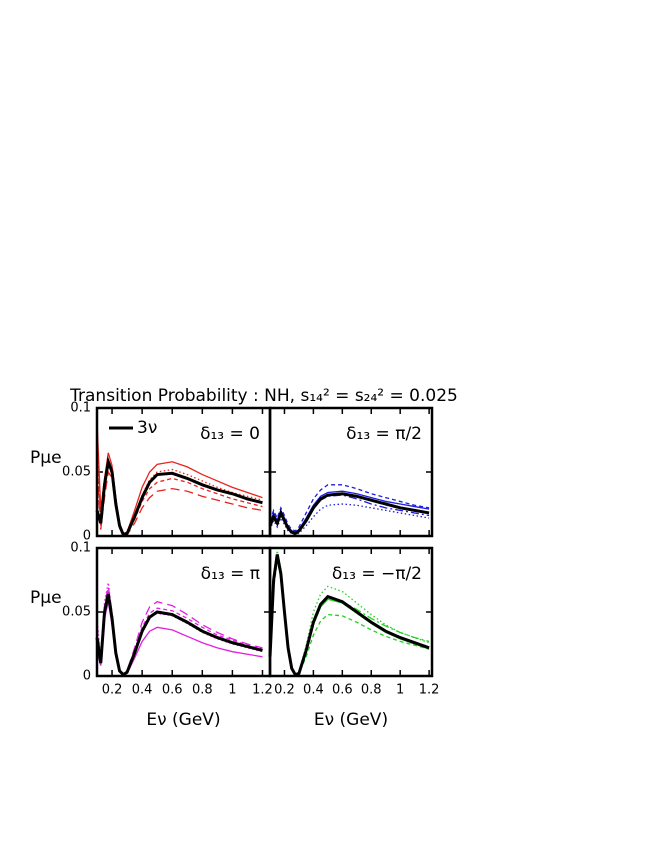 Image resolution: width=654 pixels, height=850 pixels. Describe the element at coordinates (230, 434) in the screenshot. I see `panel-annotation: δ₁₃ = 0` at that location.